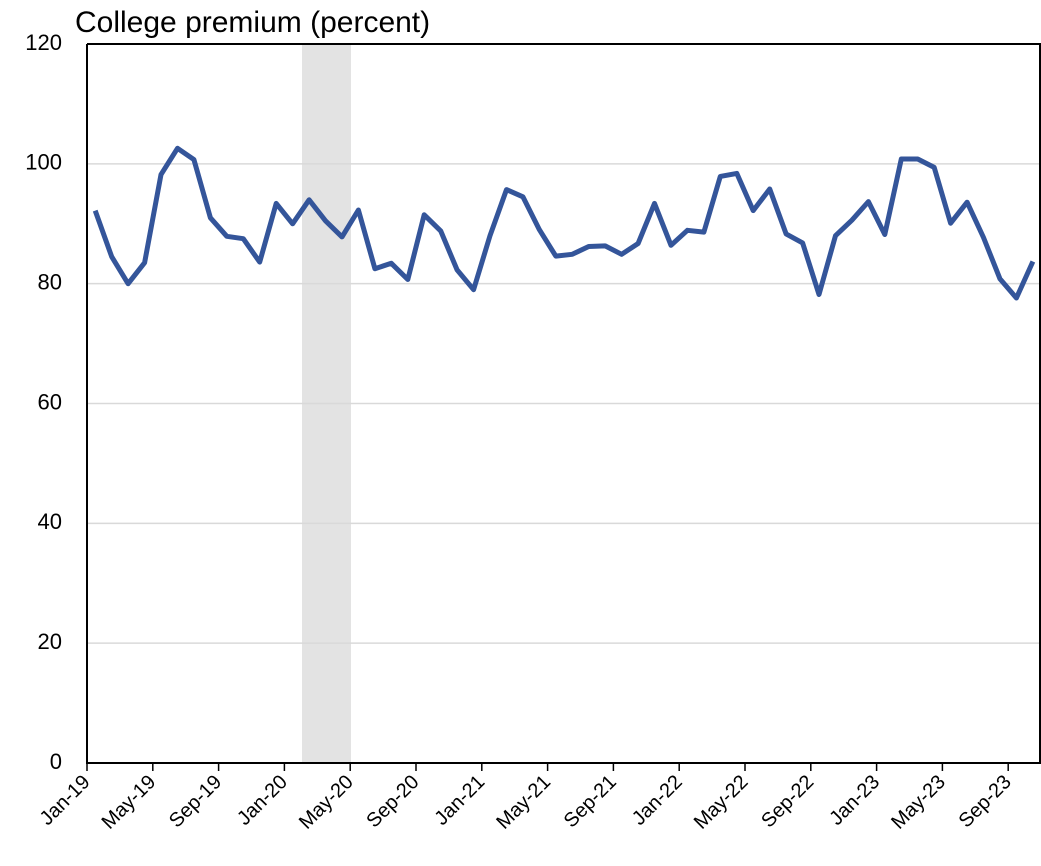 The width and height of the screenshot is (1041, 866). I want to click on x-tick-label: Jan-23, so click(854, 800).